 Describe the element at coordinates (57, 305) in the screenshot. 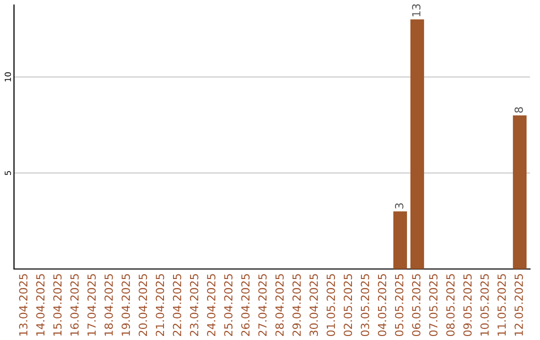

I see `x-tick-label: 15.04.2025` at that location.